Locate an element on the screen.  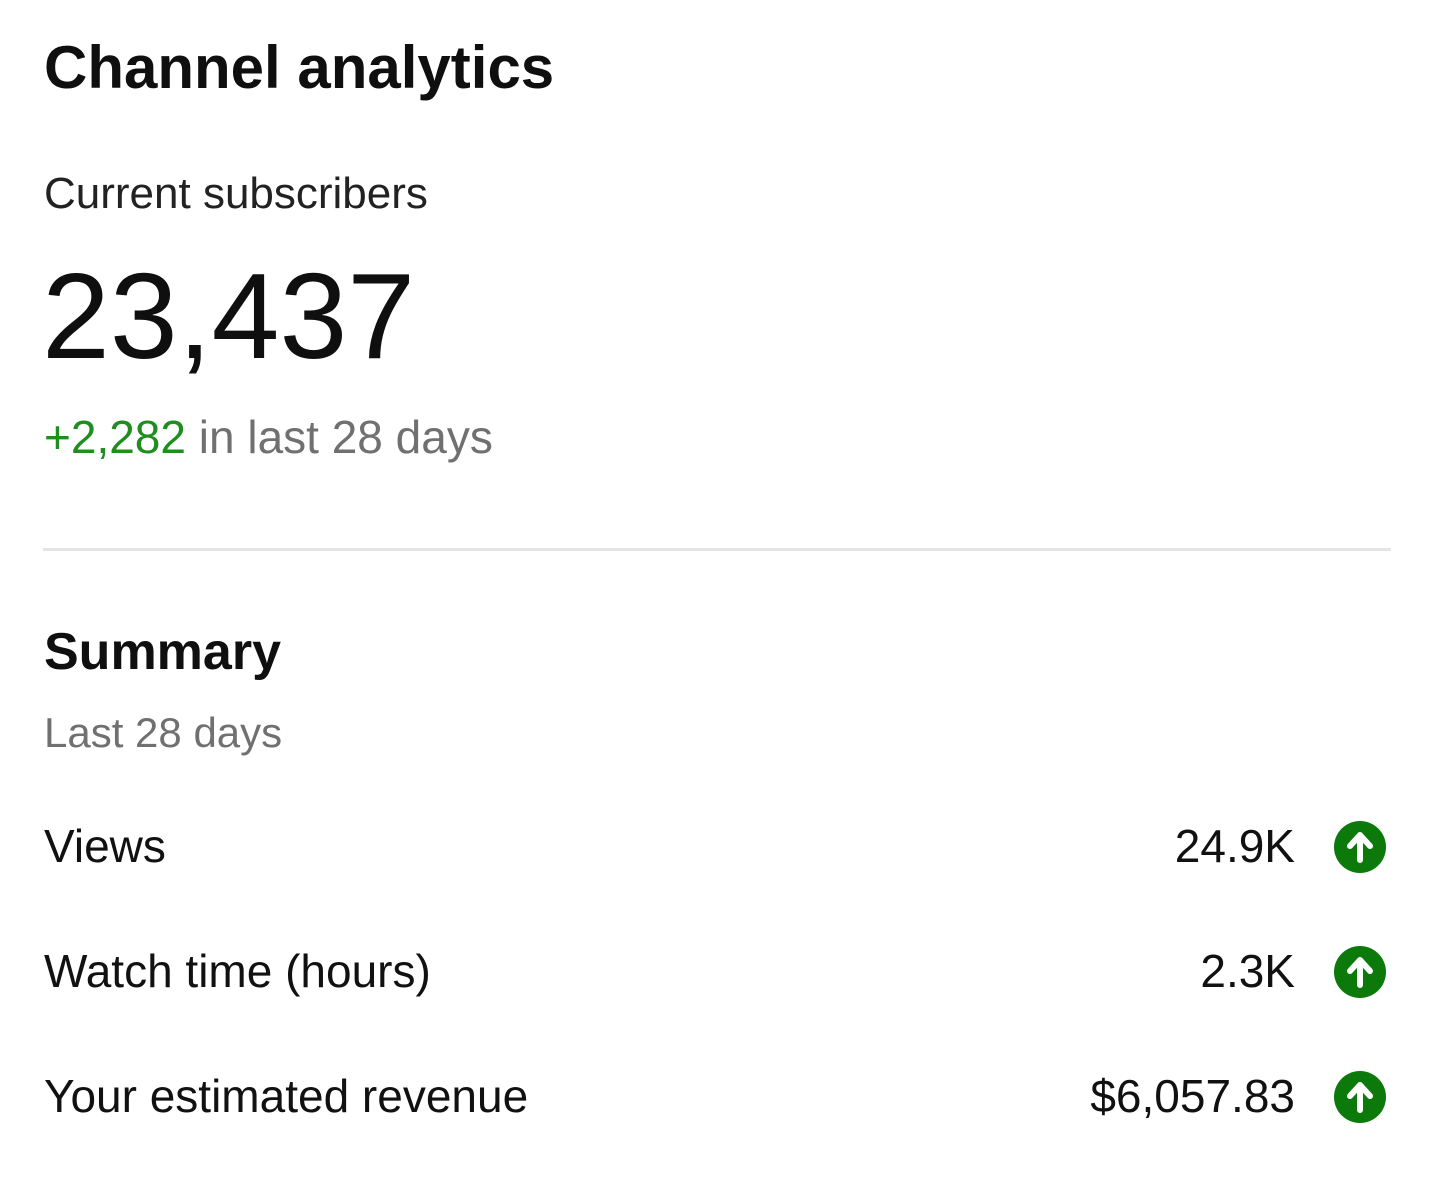
summary-title: Summary is located at coordinates (162, 652).